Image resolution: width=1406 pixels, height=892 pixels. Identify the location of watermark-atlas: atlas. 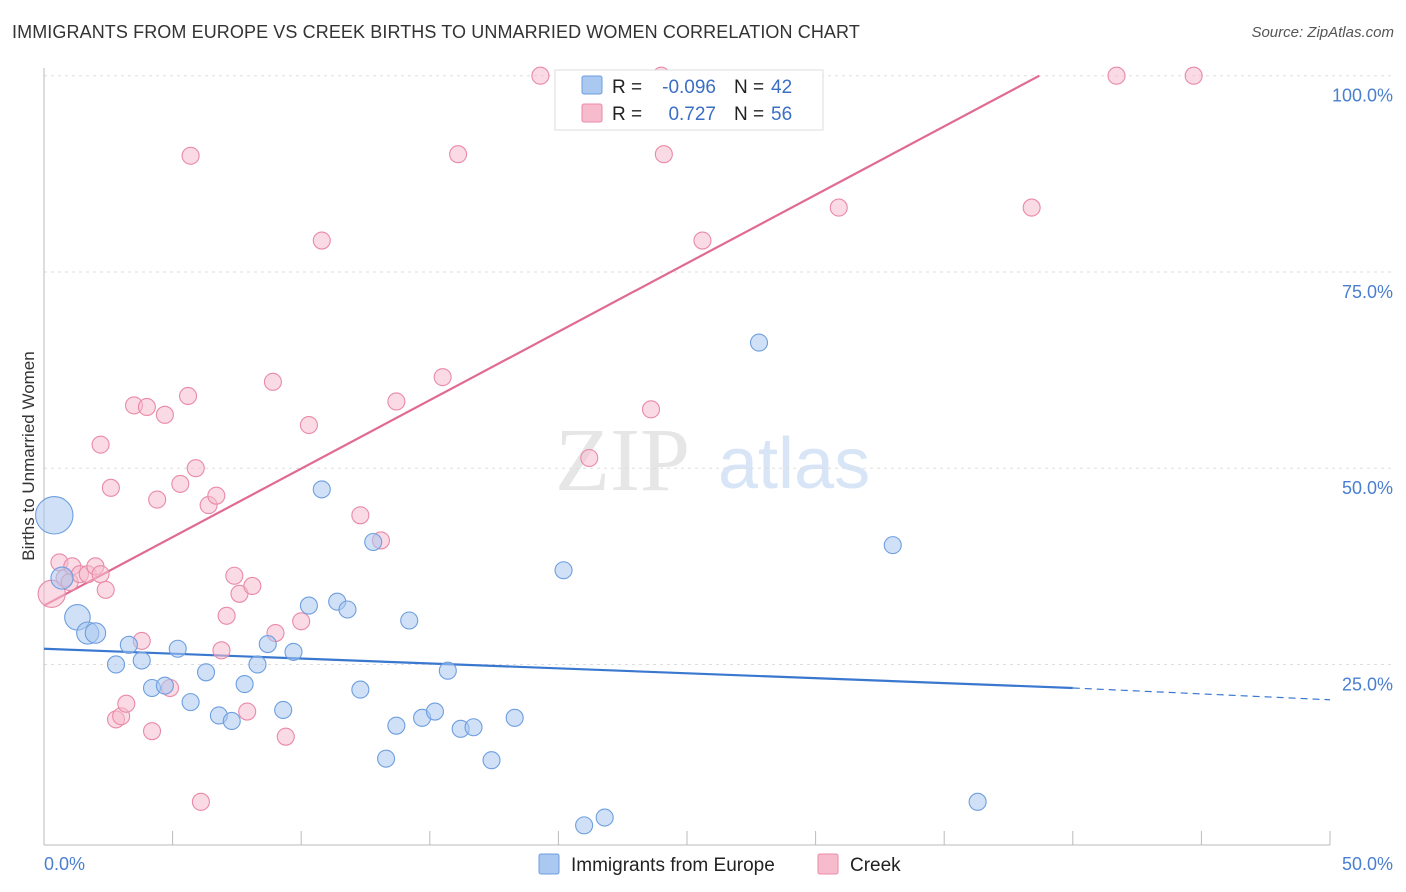
(794, 464).